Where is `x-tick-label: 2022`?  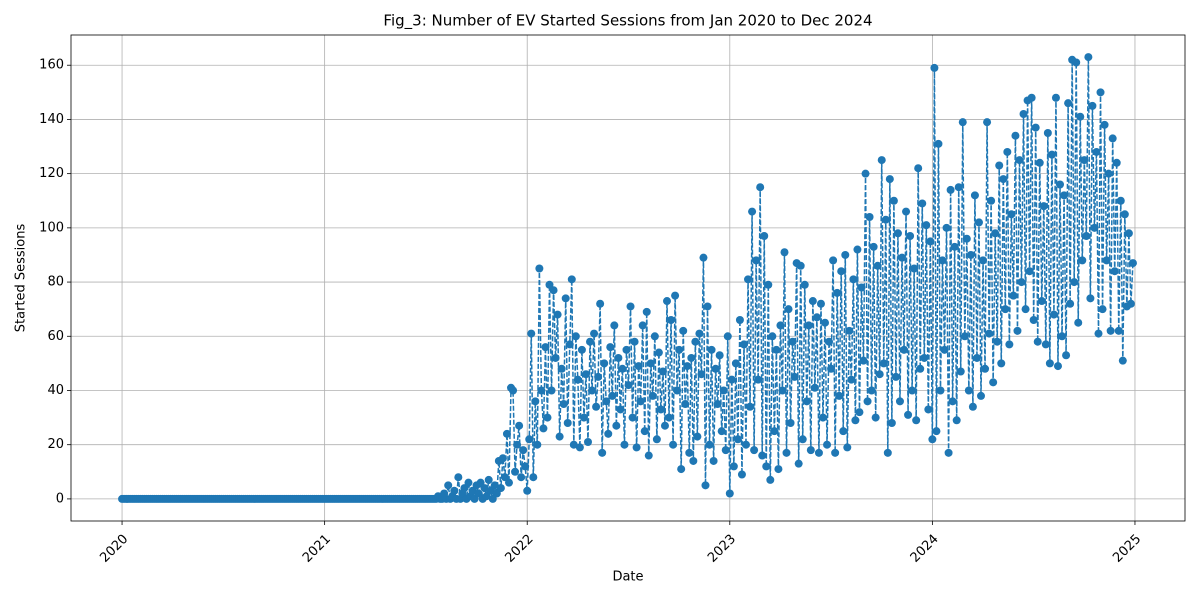 x-tick-label: 2022 is located at coordinates (520, 549).